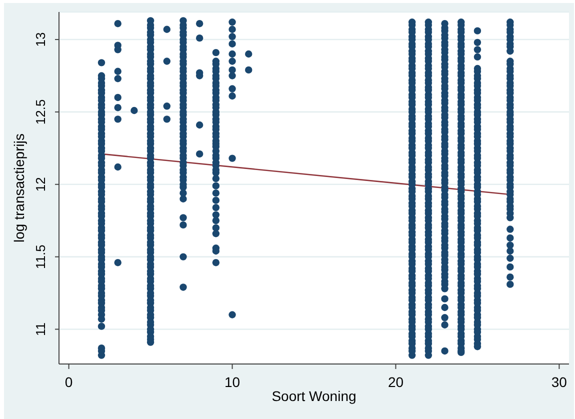  Describe the element at coordinates (314, 396) in the screenshot. I see `x-axis-title: Soort Woning` at that location.